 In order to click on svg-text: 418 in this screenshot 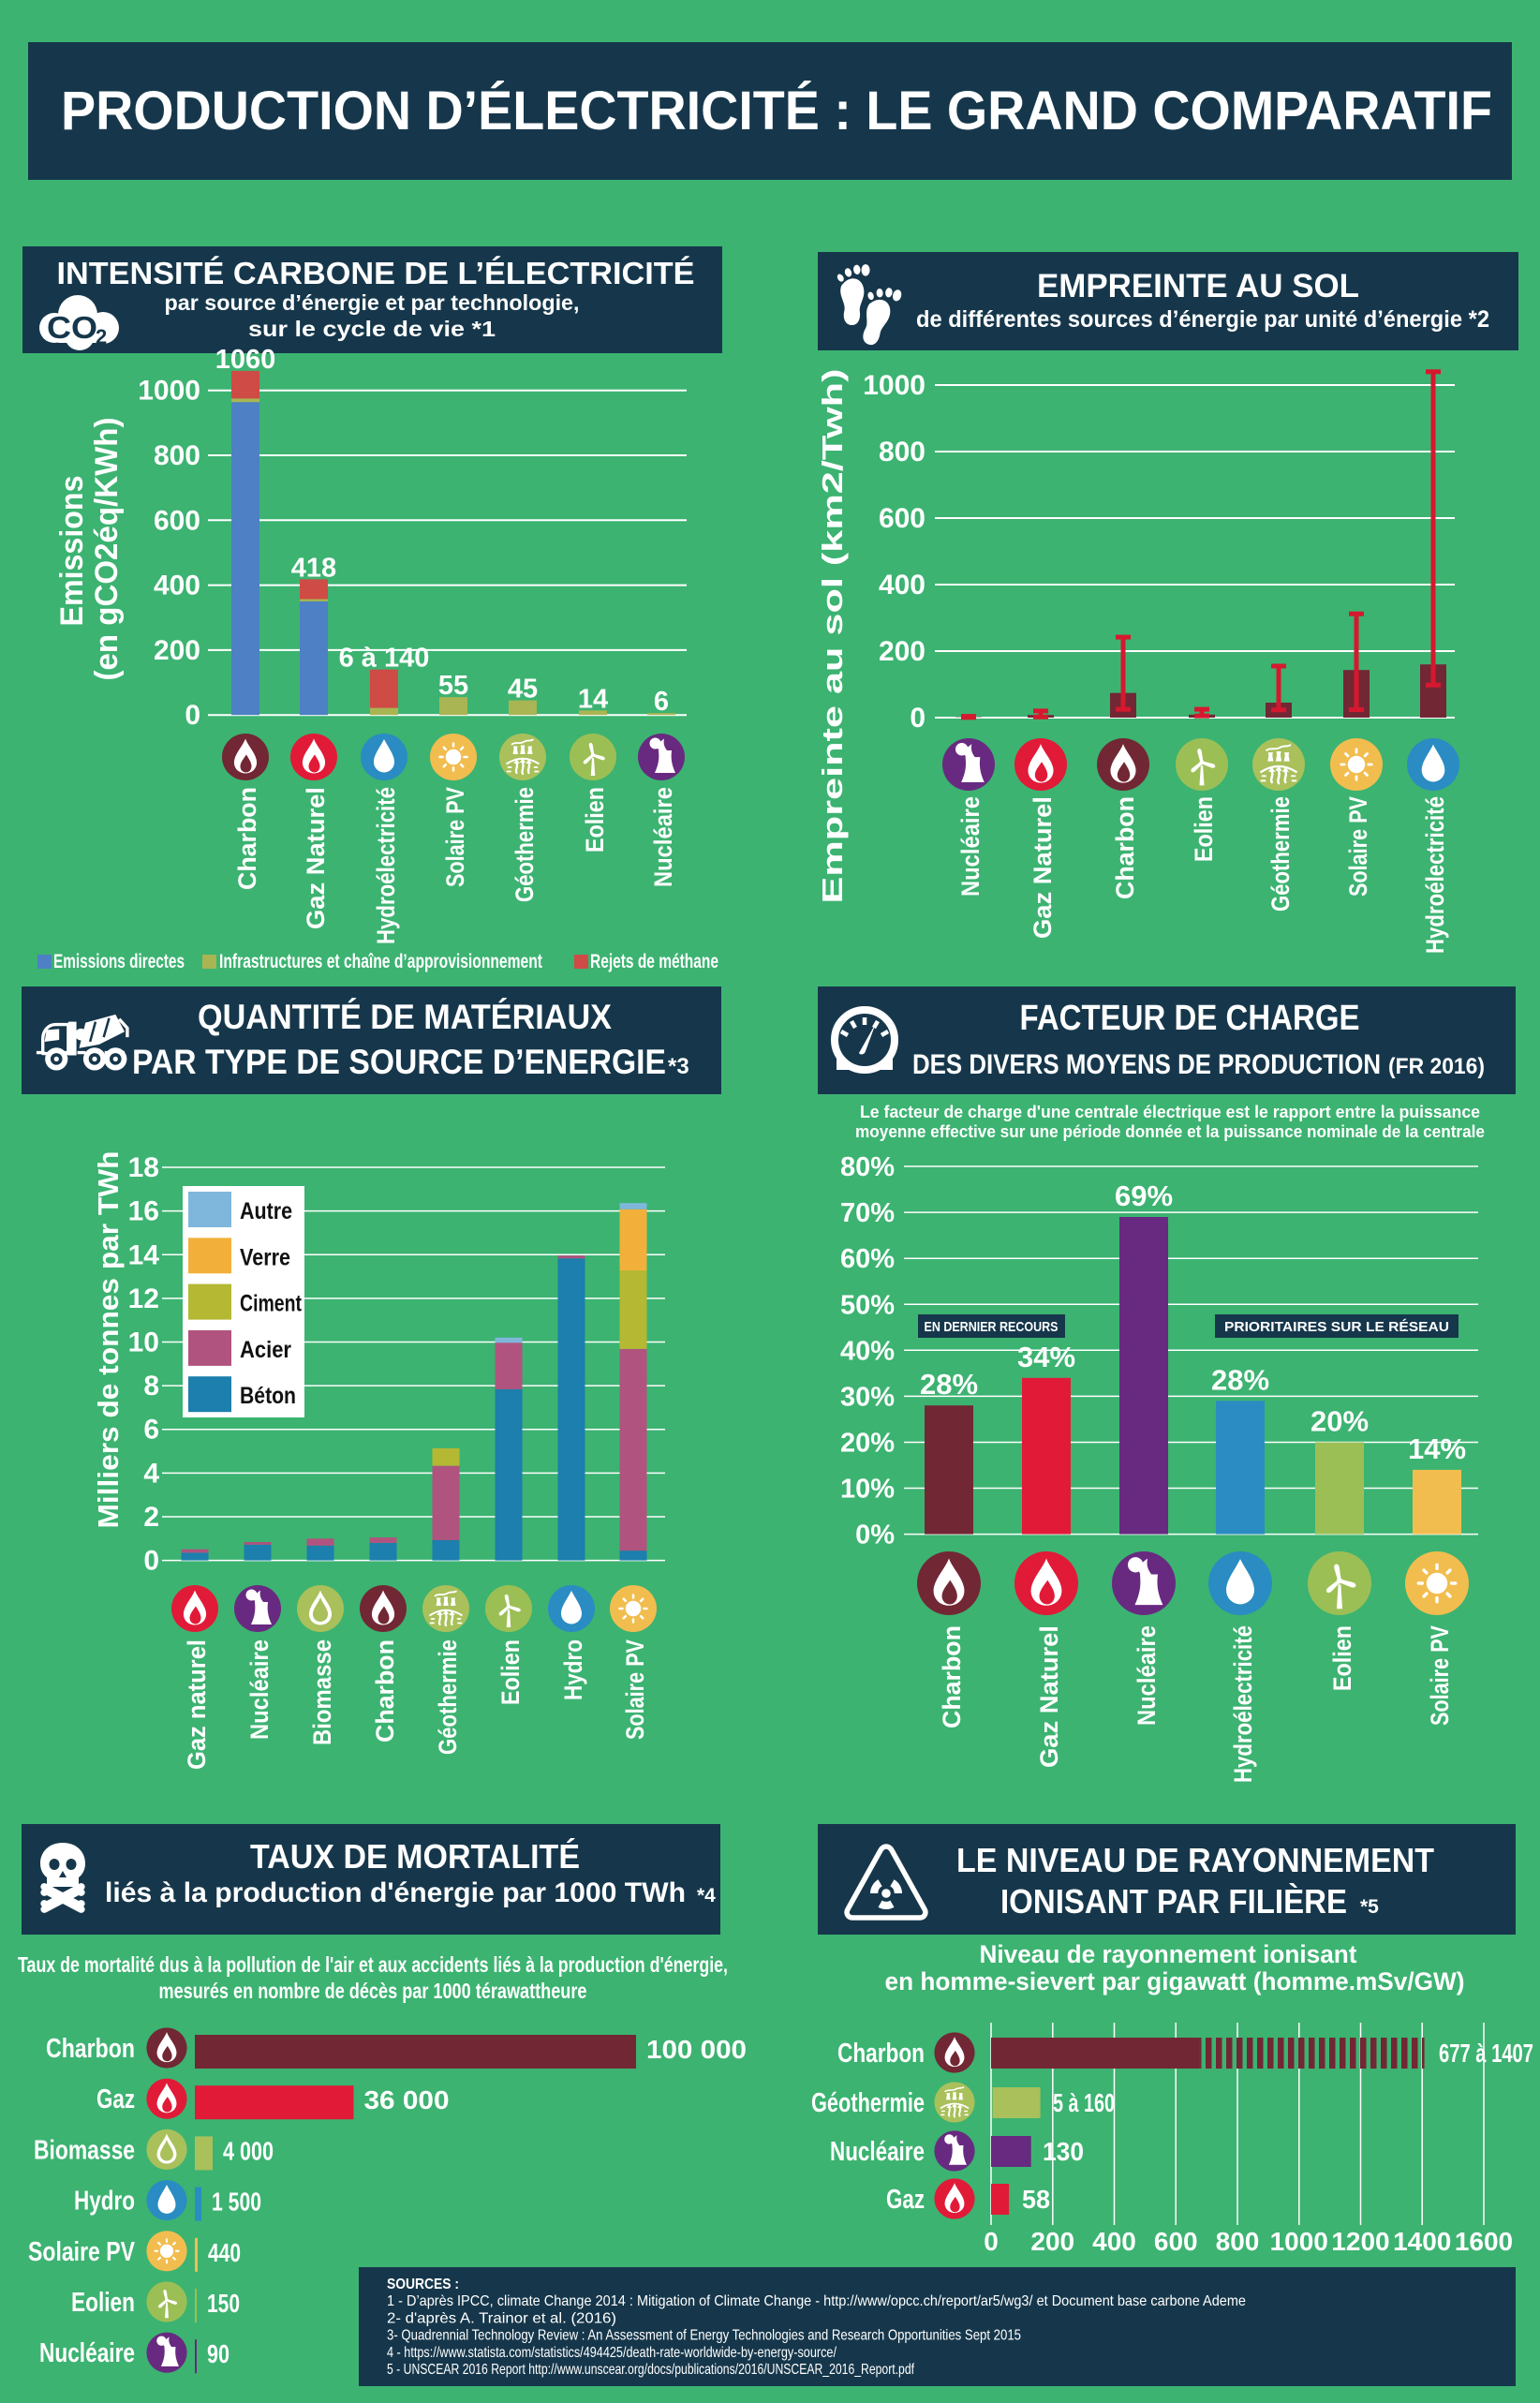, I will do `click(313, 568)`.